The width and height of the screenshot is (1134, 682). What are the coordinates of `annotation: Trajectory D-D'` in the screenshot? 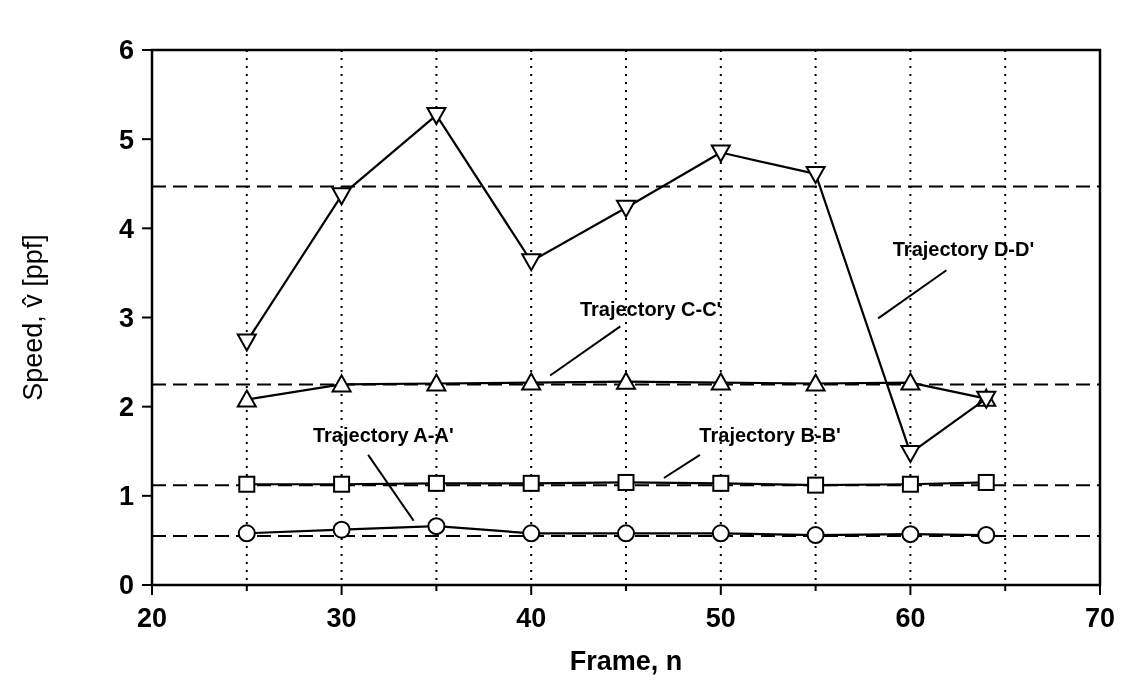 It's located at (963, 248).